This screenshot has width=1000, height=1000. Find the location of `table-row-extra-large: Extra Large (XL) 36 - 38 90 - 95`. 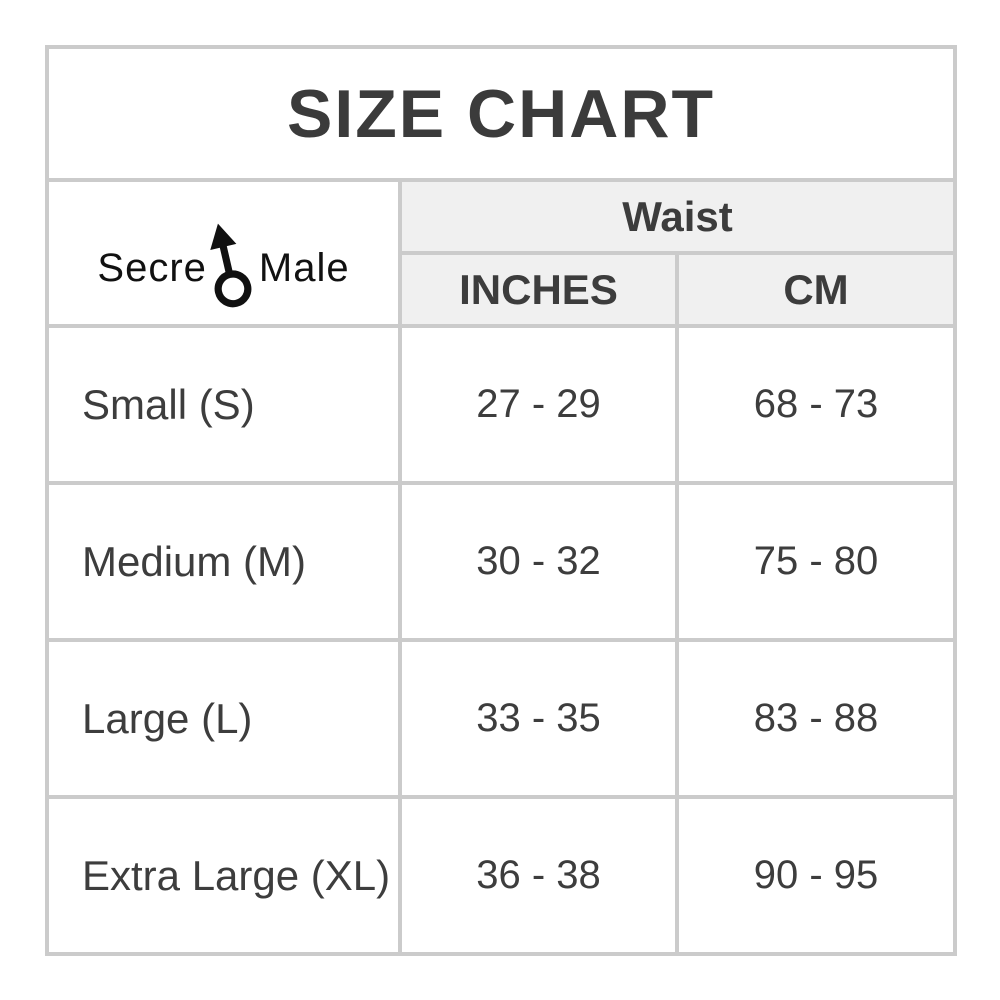

table-row-extra-large: Extra Large (XL) 36 - 38 90 - 95 is located at coordinates (501, 875).